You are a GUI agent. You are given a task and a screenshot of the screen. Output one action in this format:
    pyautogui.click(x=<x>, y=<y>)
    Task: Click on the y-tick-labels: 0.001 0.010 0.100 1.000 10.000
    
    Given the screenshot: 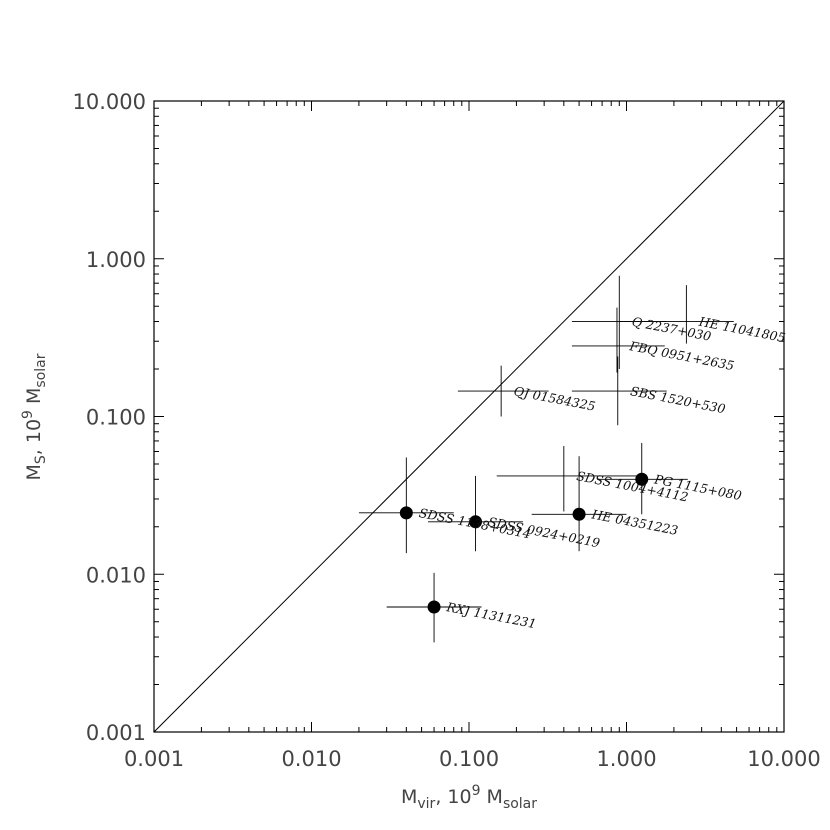 What is the action you would take?
    pyautogui.click(x=109, y=417)
    